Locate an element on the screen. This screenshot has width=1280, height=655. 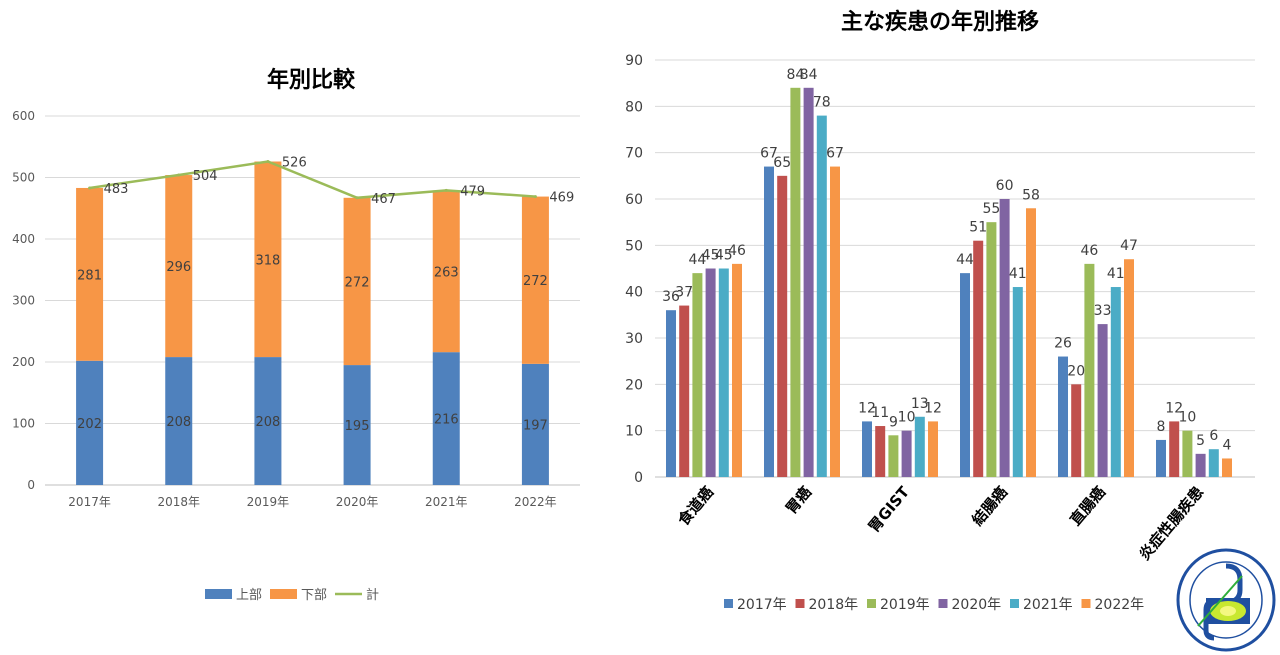
data-label: 8 is located at coordinates (1161, 427).